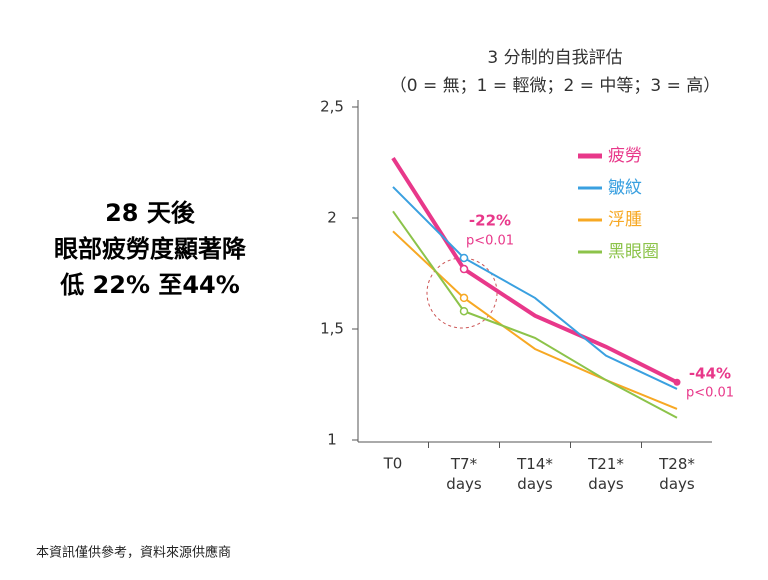 The height and width of the screenshot is (580, 768). What do you see at coordinates (710, 374) in the screenshot?
I see `annotation: -44%` at bounding box center [710, 374].